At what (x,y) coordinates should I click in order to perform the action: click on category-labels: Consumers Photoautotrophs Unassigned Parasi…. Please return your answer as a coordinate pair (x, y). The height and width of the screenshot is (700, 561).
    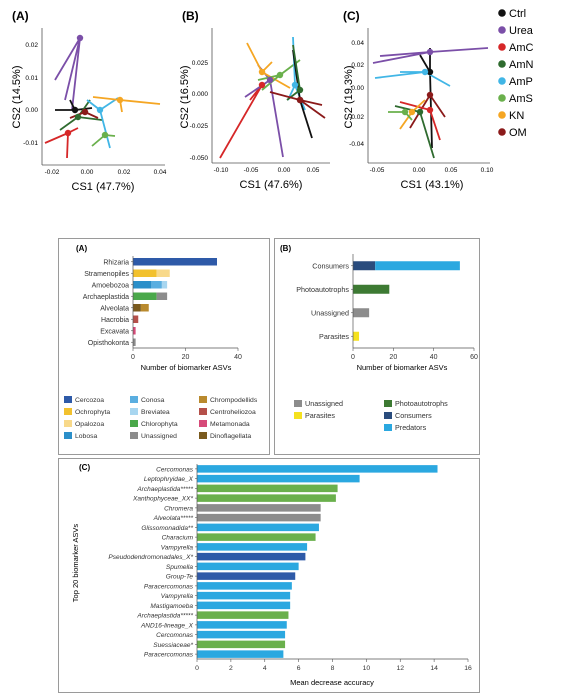
    Looking at the image, I should click on (324, 301).